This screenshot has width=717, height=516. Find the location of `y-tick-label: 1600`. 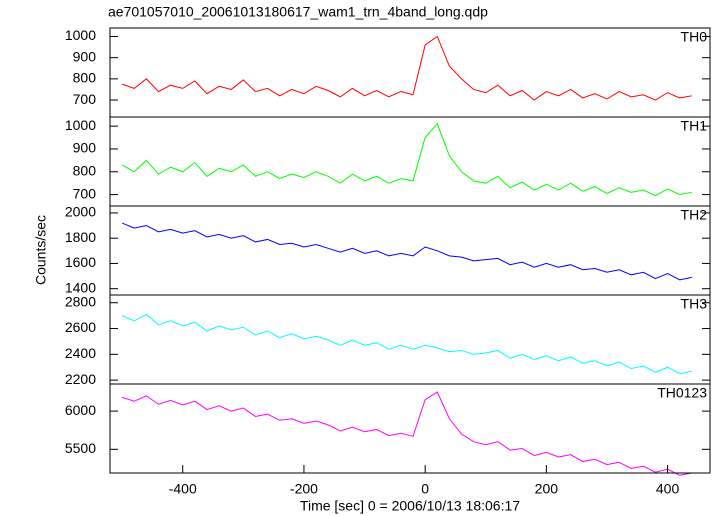

y-tick-label: 1600 is located at coordinates (80, 262).